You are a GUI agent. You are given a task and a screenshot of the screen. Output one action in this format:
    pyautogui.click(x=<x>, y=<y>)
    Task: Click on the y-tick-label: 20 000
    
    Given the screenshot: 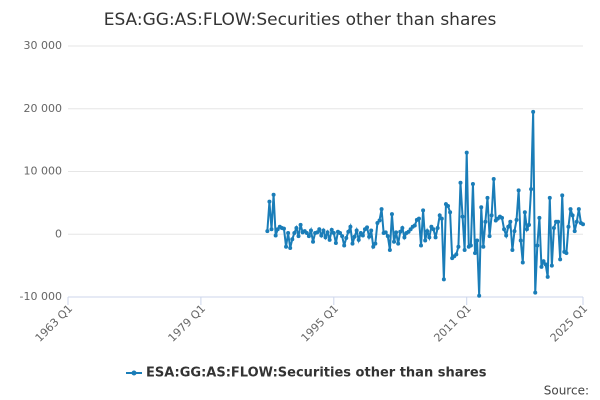 What is the action you would take?
    pyautogui.click(x=43, y=108)
    